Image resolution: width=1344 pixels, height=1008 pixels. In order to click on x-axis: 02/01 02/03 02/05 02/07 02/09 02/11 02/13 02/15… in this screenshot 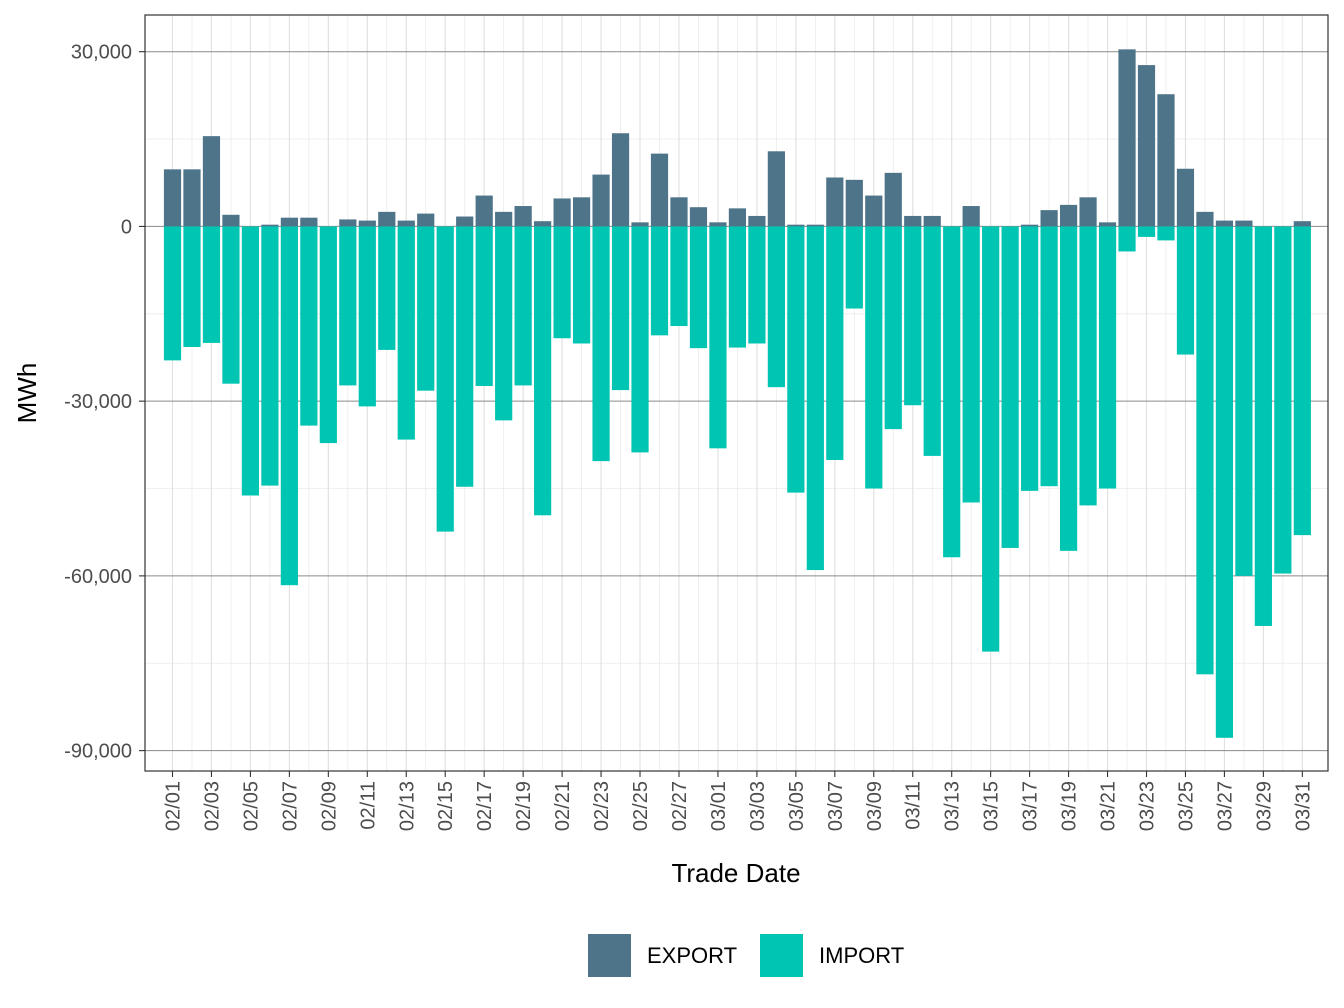, I will do `click(738, 801)`.